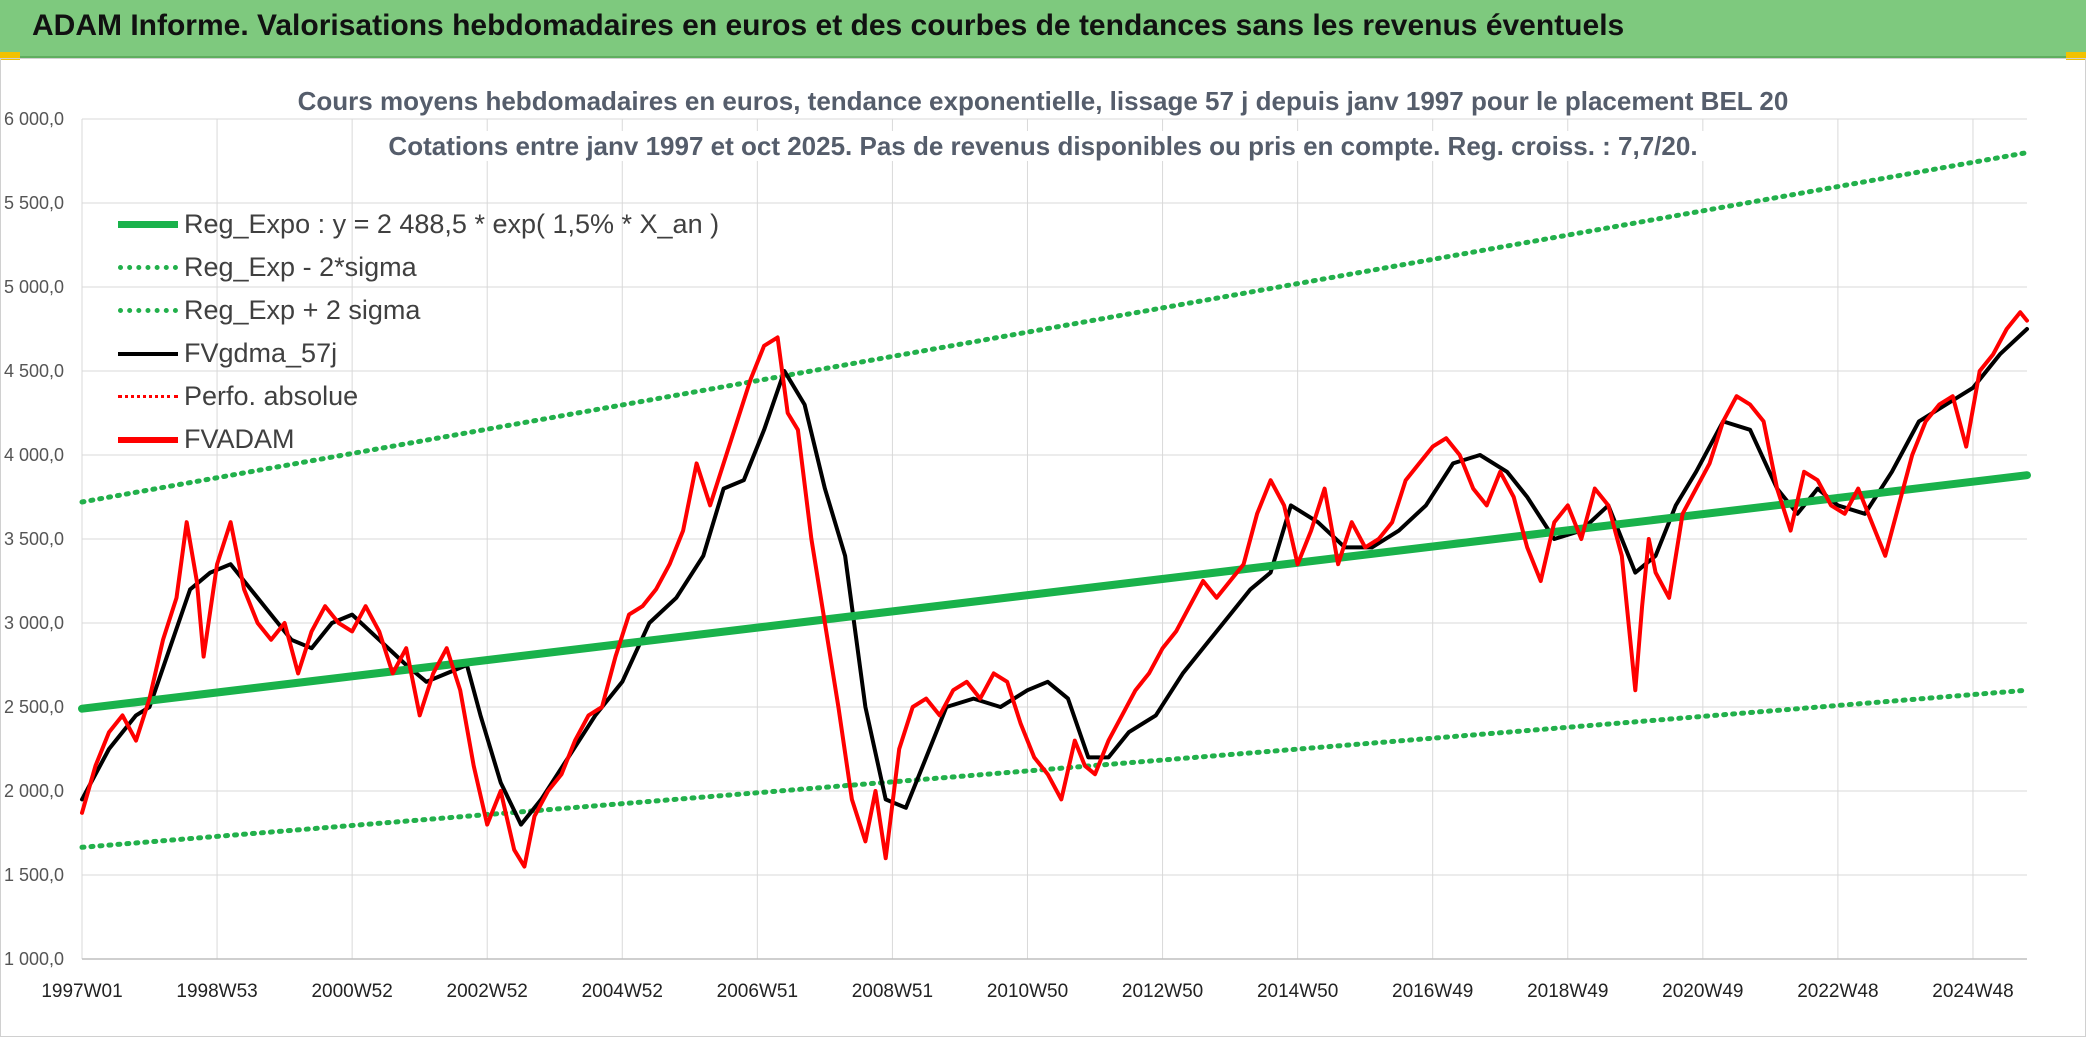 The image size is (2086, 1037). Describe the element at coordinates (418, 396) in the screenshot. I see `legend-item-perfo: Perfo. absolue` at that location.